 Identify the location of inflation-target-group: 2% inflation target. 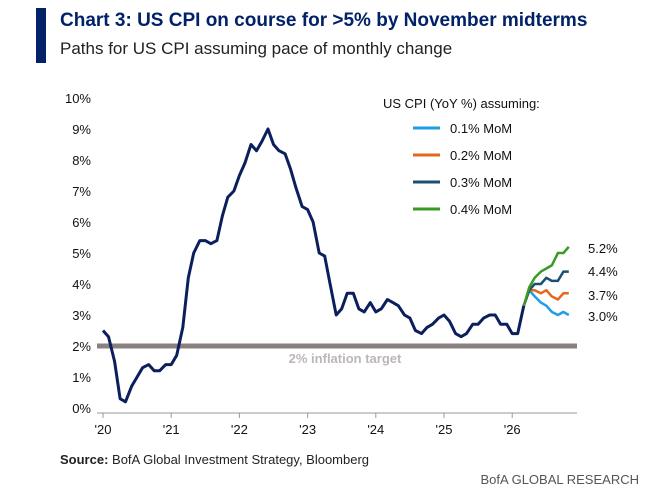
(337, 354).